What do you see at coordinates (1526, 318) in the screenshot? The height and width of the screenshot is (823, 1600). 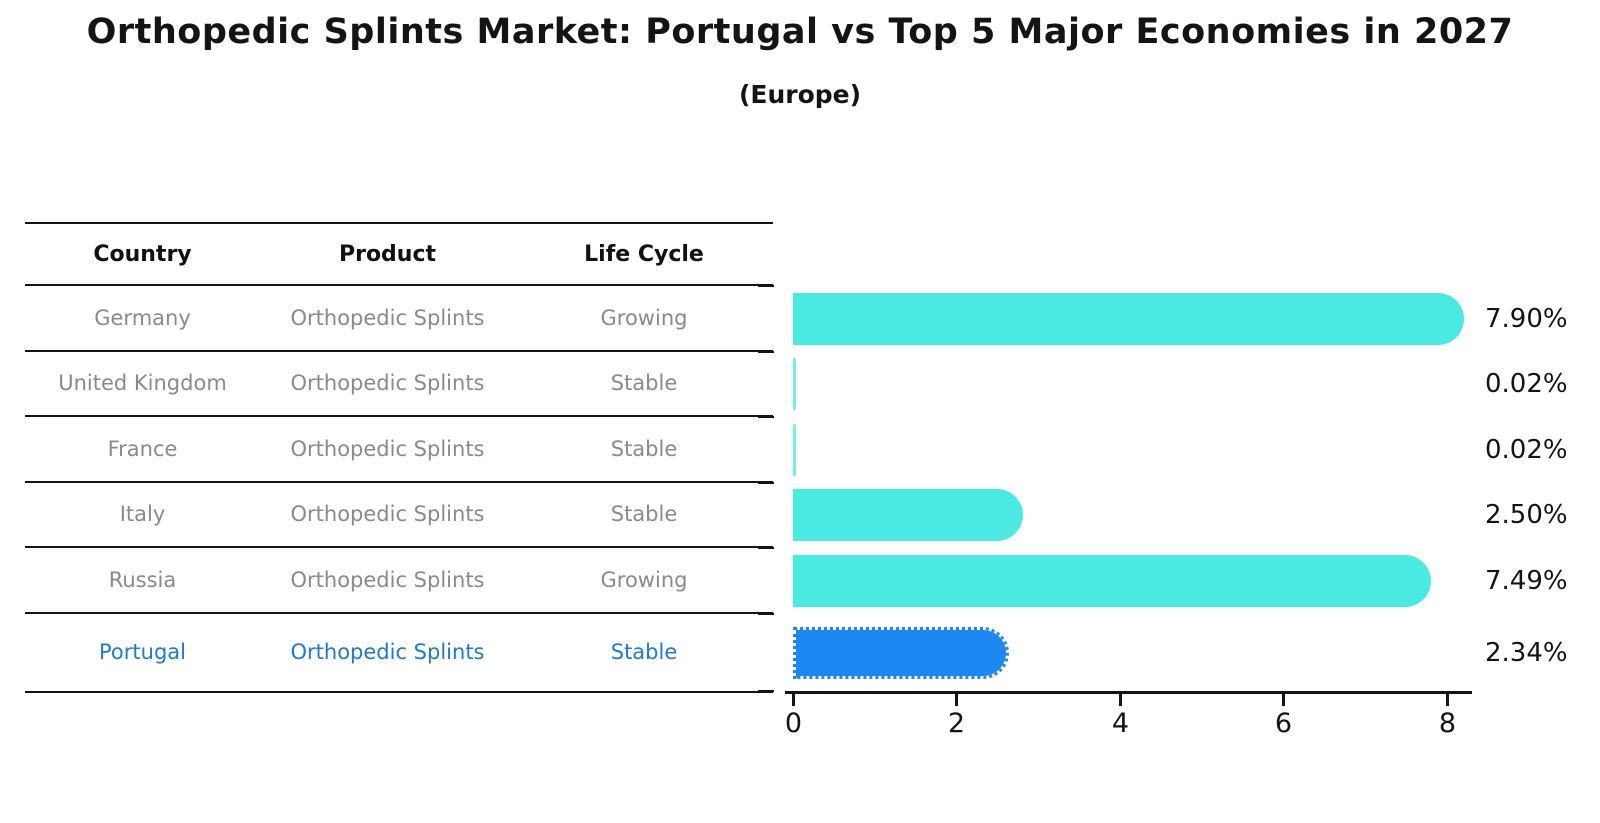 I see `value-label: 7.90%` at bounding box center [1526, 318].